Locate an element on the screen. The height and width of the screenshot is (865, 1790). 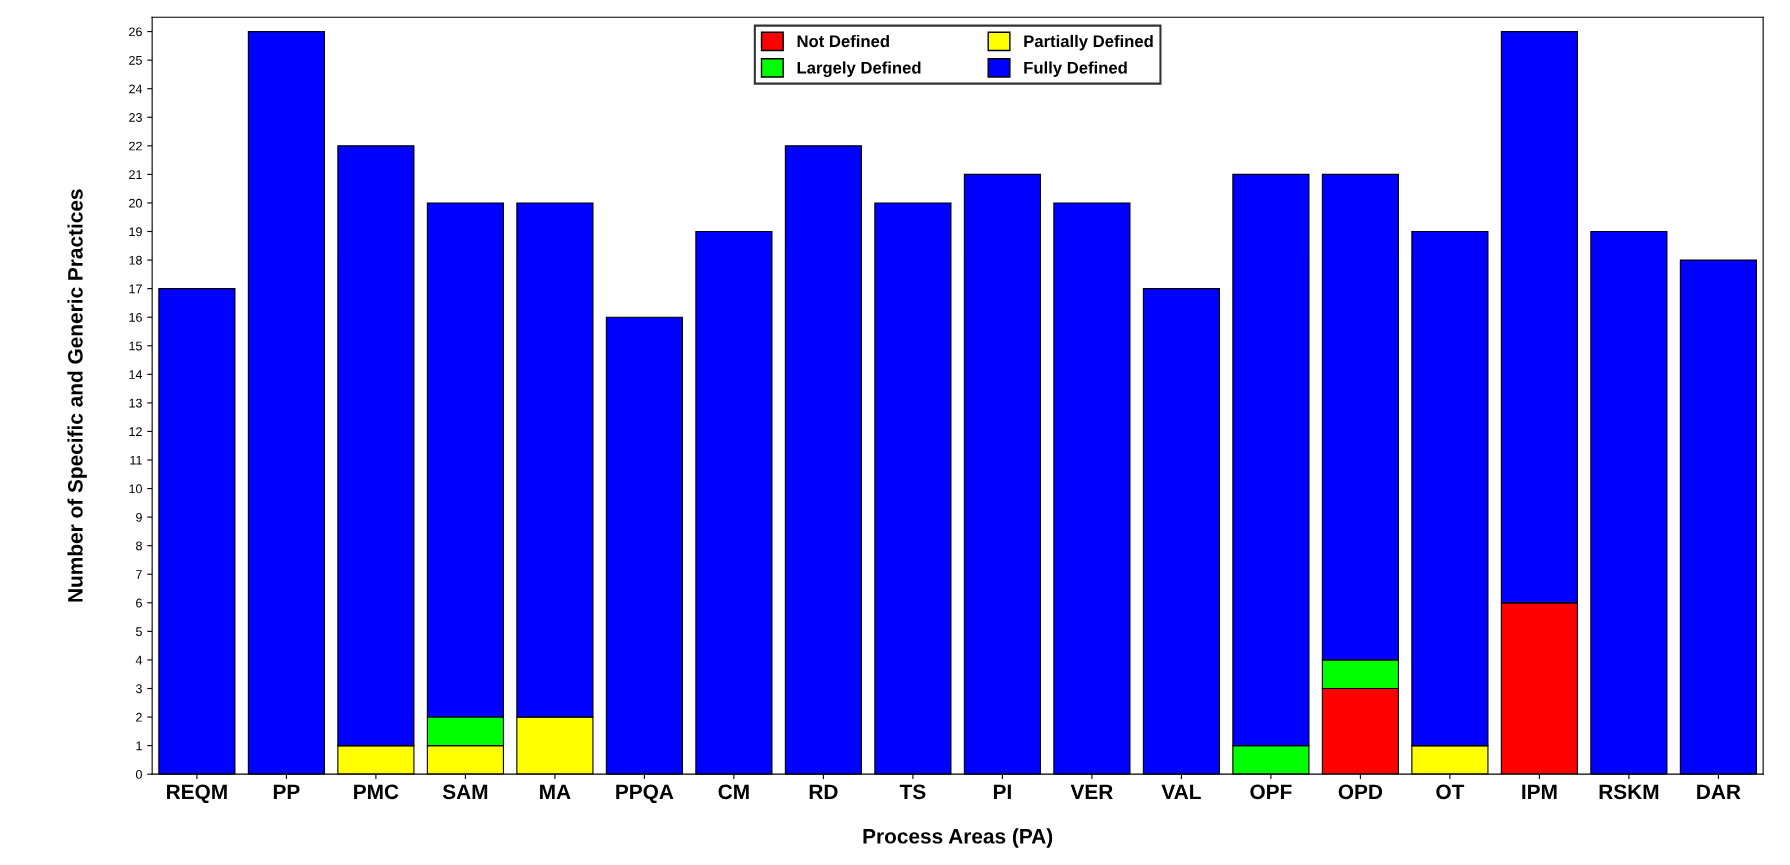
y-tick-label: 20 is located at coordinates (135, 203).